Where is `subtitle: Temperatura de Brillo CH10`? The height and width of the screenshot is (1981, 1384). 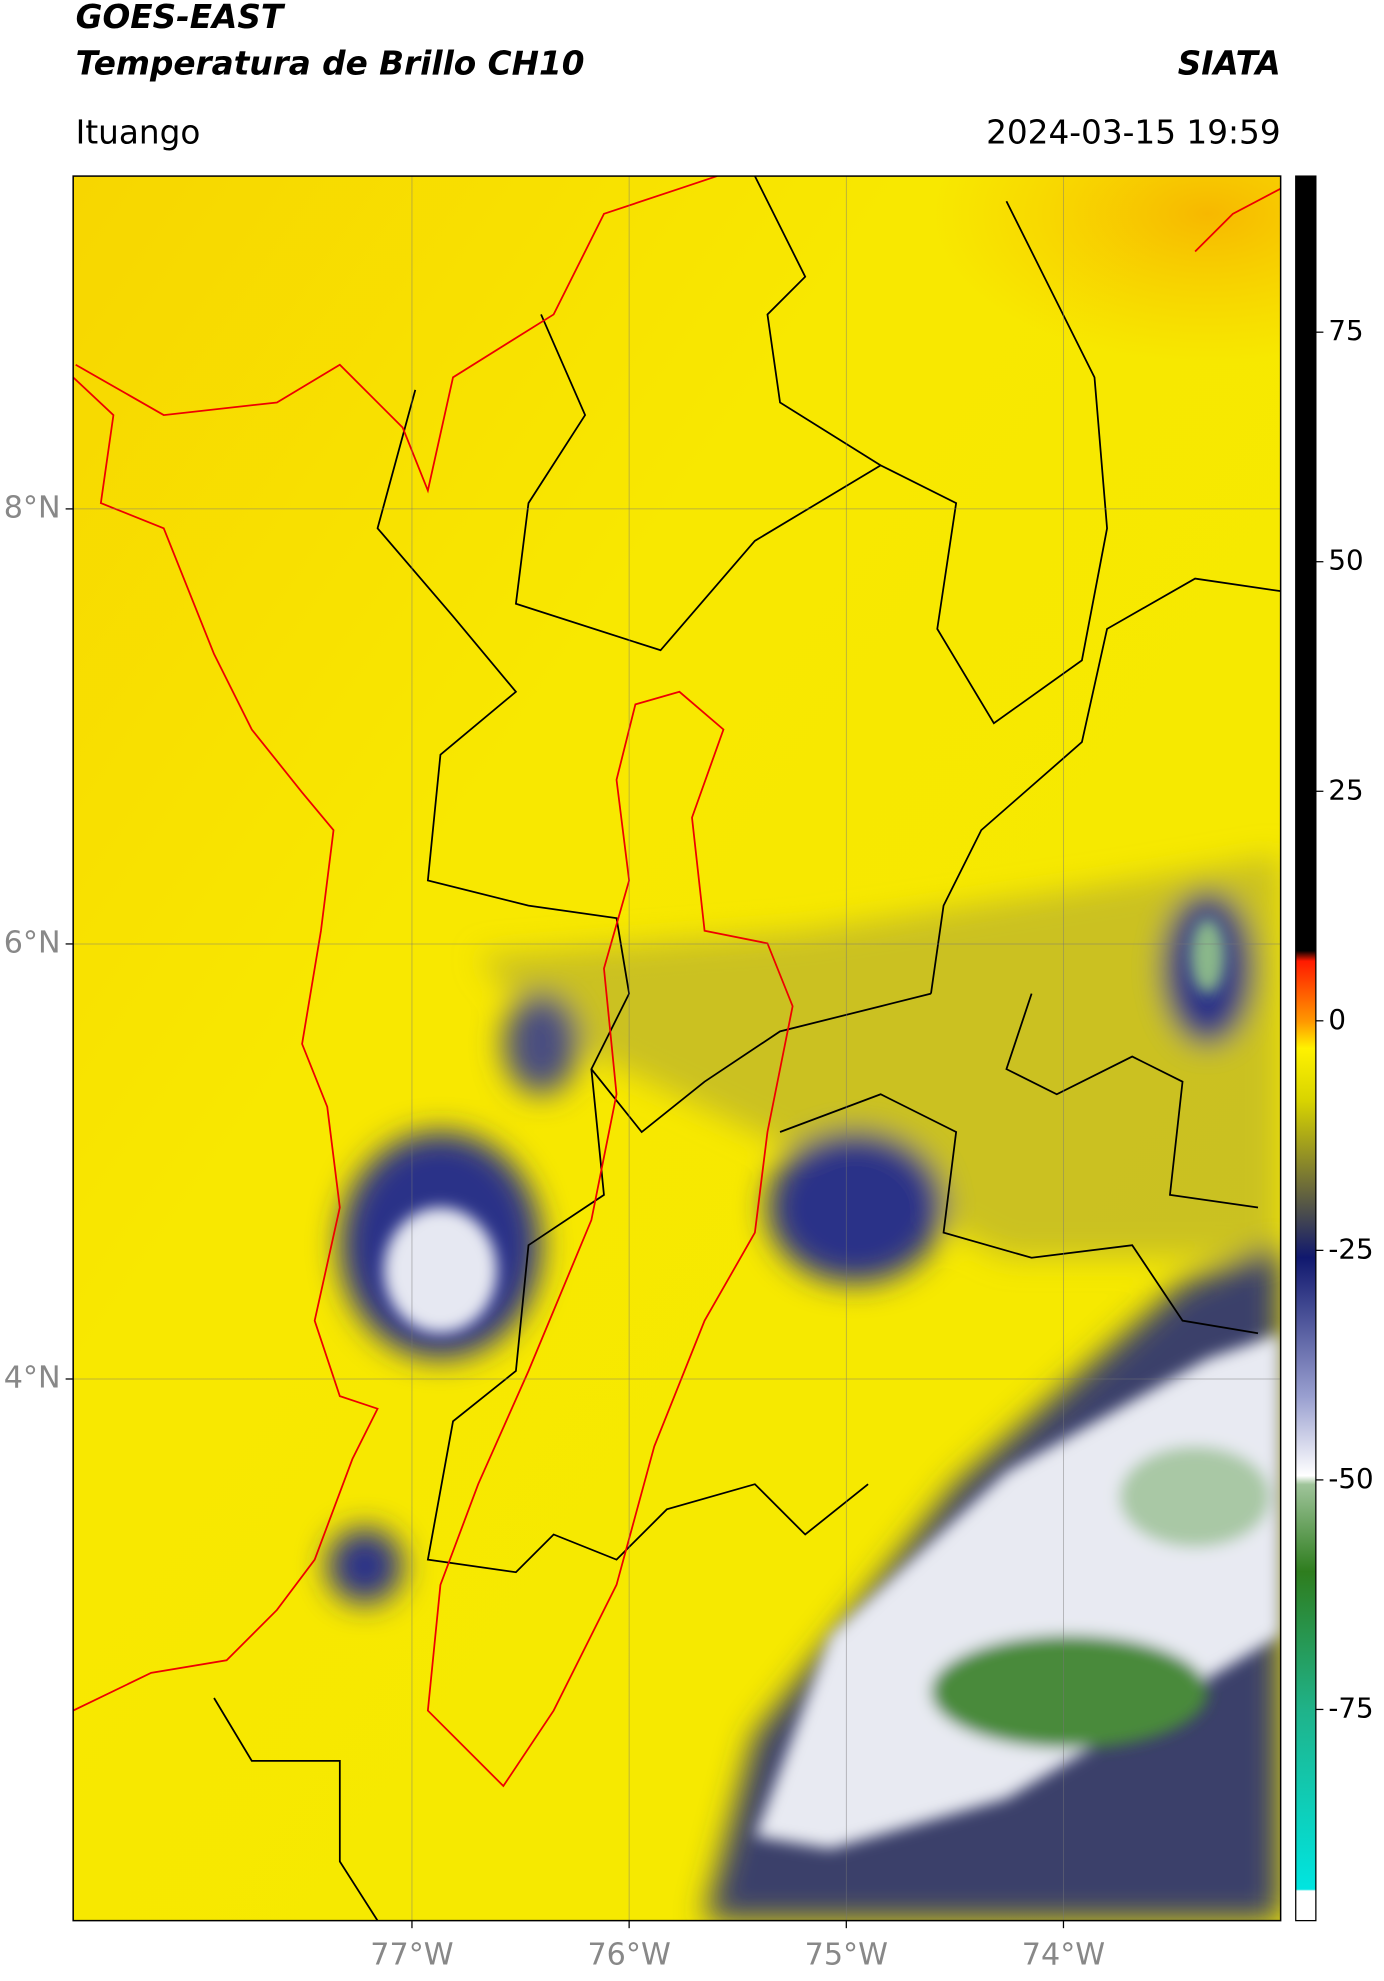 subtitle: Temperatura de Brillo CH10 is located at coordinates (330, 63).